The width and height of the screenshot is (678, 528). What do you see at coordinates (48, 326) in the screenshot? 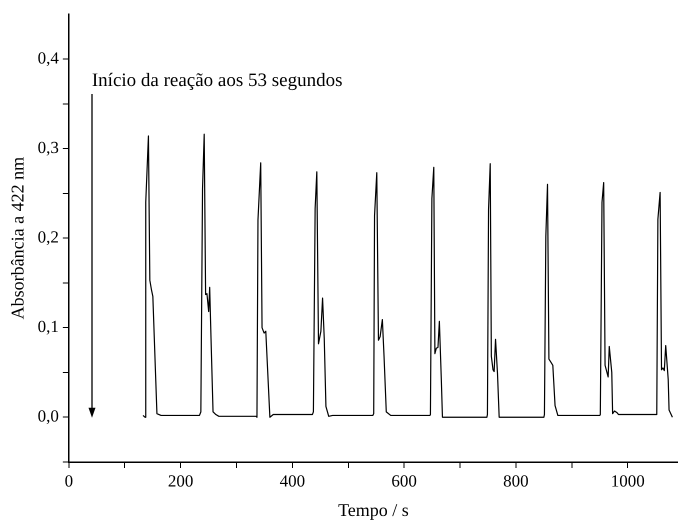
I see `y-tick-label: 0,1` at bounding box center [48, 326].